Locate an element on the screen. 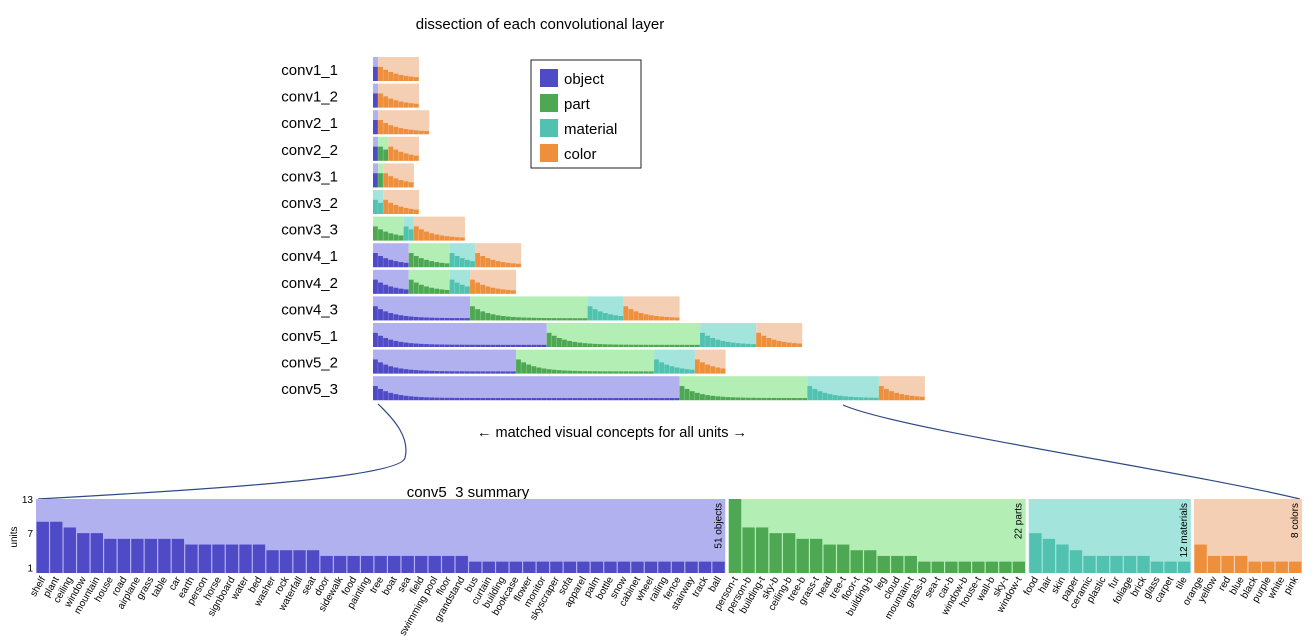 The image size is (1315, 636). top-chart-title: dissection of each convolutional layer is located at coordinates (540, 24).